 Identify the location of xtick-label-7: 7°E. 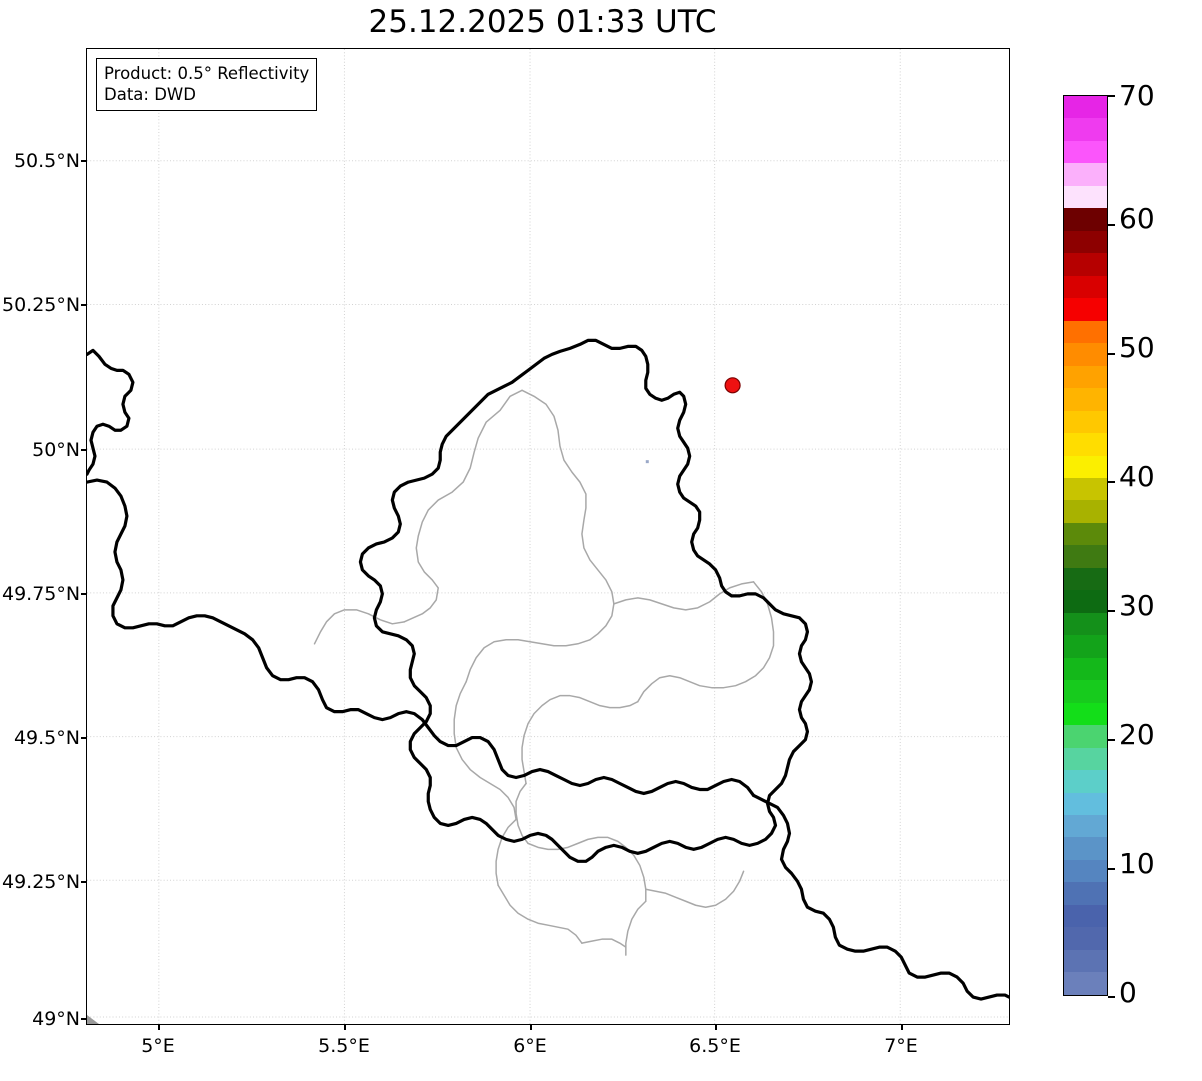
(901, 1046).